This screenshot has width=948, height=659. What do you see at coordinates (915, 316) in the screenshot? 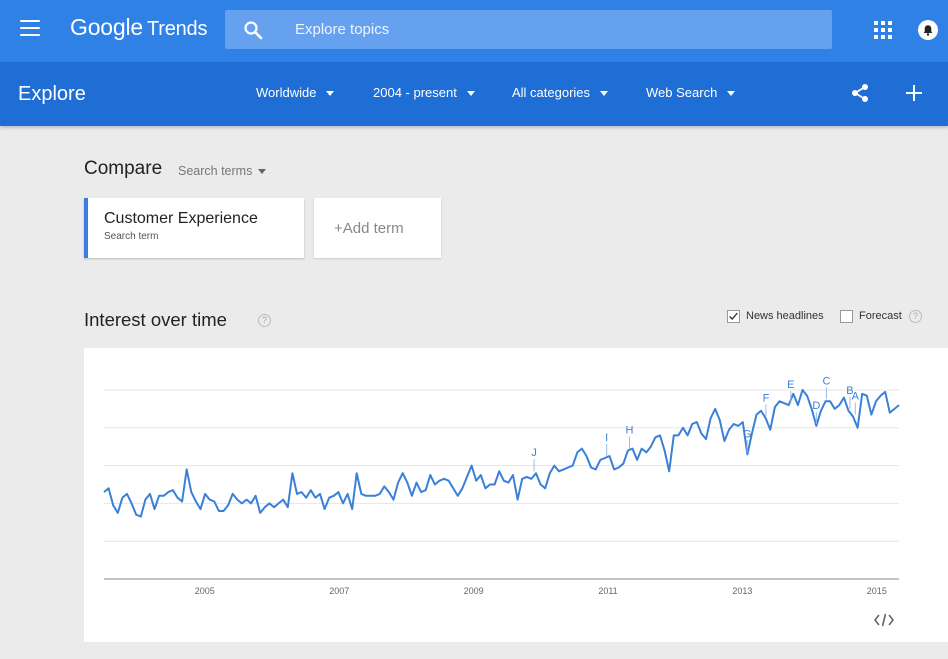
I see `forecast-help-icon: ?` at bounding box center [915, 316].